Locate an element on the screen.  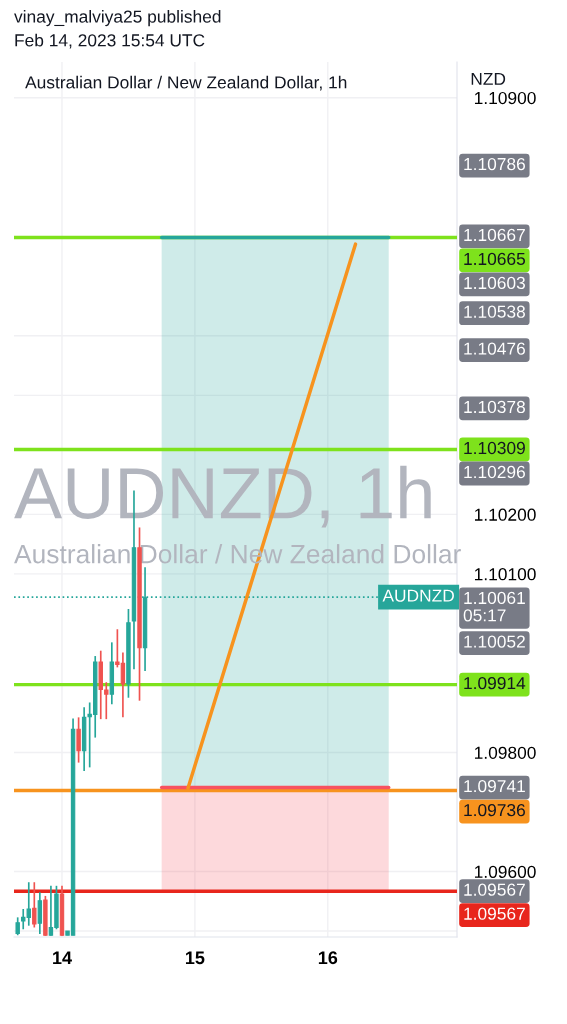
y-tick-label: 1.09600 is located at coordinates (505, 871).